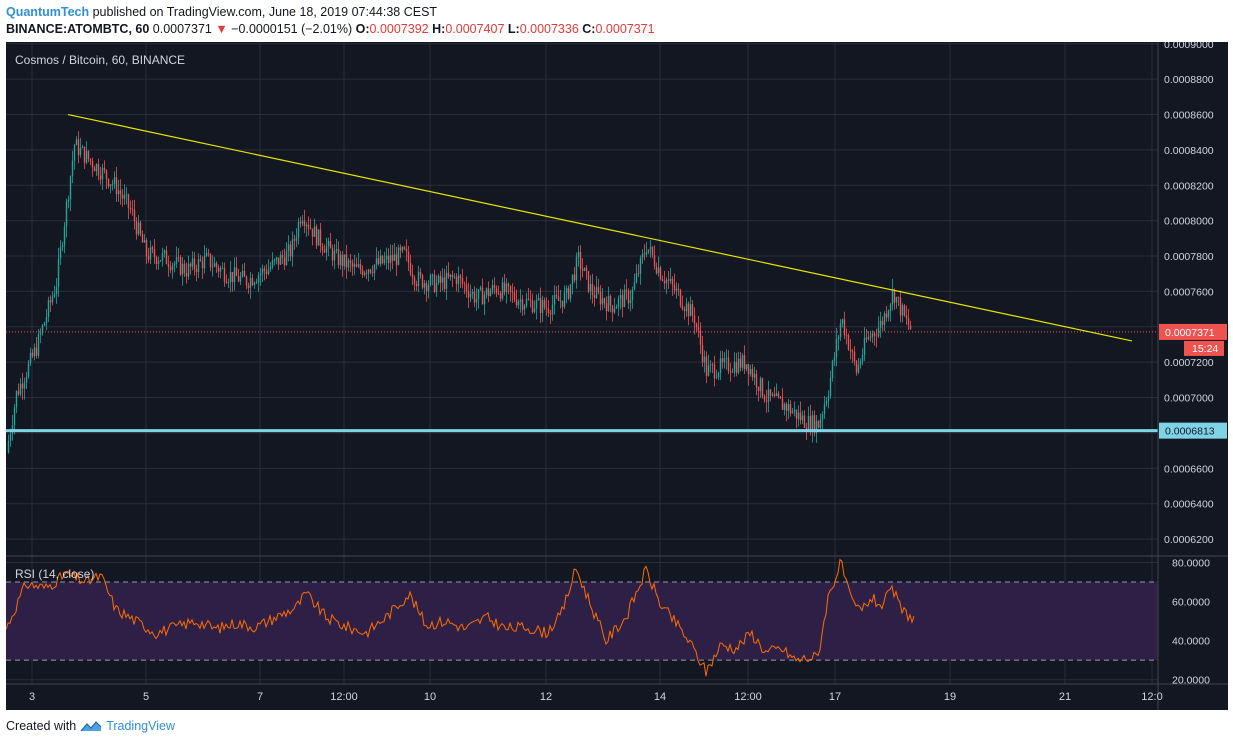 The width and height of the screenshot is (1233, 744). Describe the element at coordinates (1151, 697) in the screenshot. I see `x-tick-label: 12:0` at that location.